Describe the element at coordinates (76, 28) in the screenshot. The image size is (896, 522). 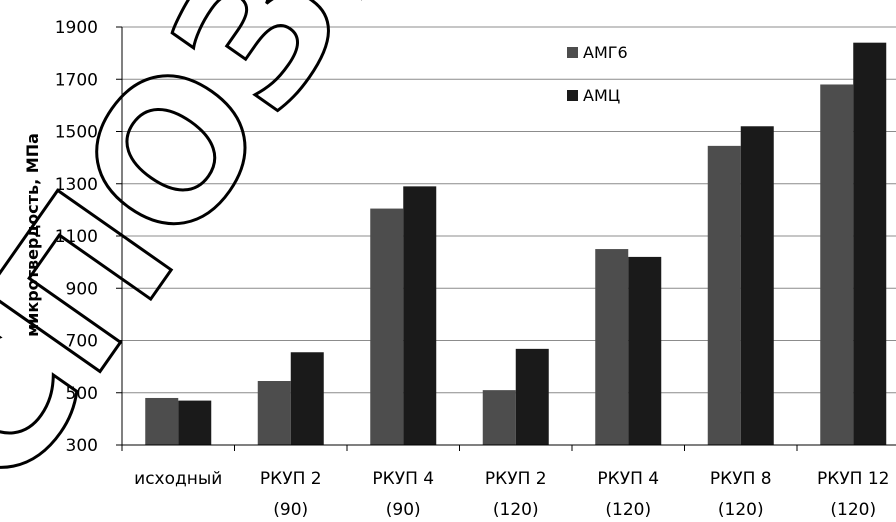
I see `y-tick-label: 1900` at that location.